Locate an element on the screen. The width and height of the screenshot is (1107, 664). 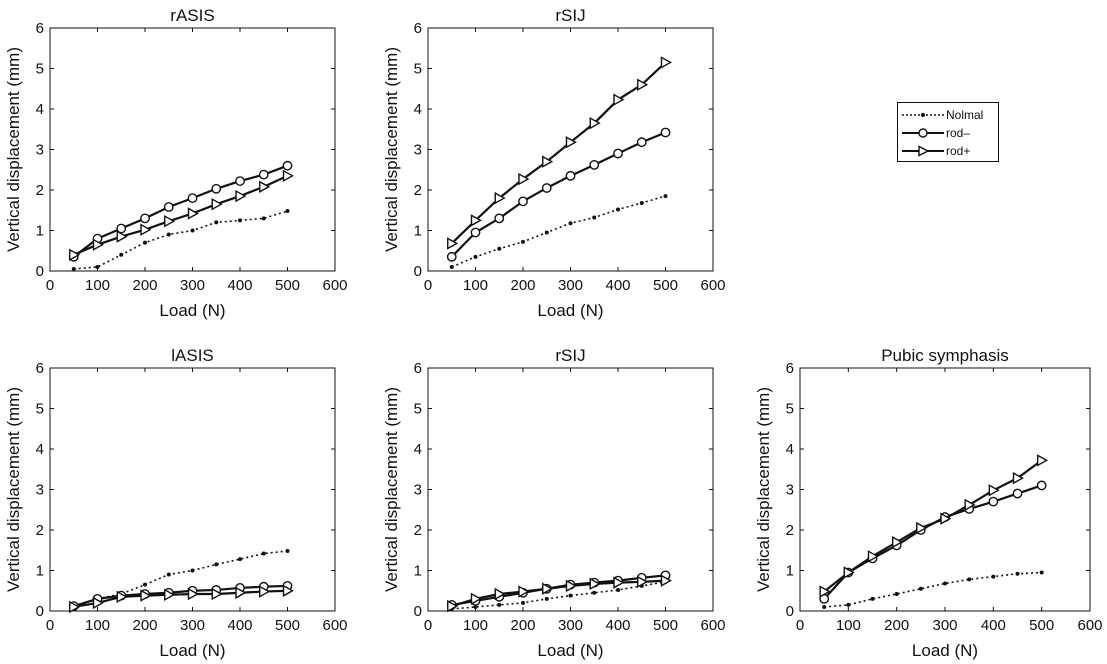
legend-label-rod-plus: rod+ is located at coordinates (958, 151).